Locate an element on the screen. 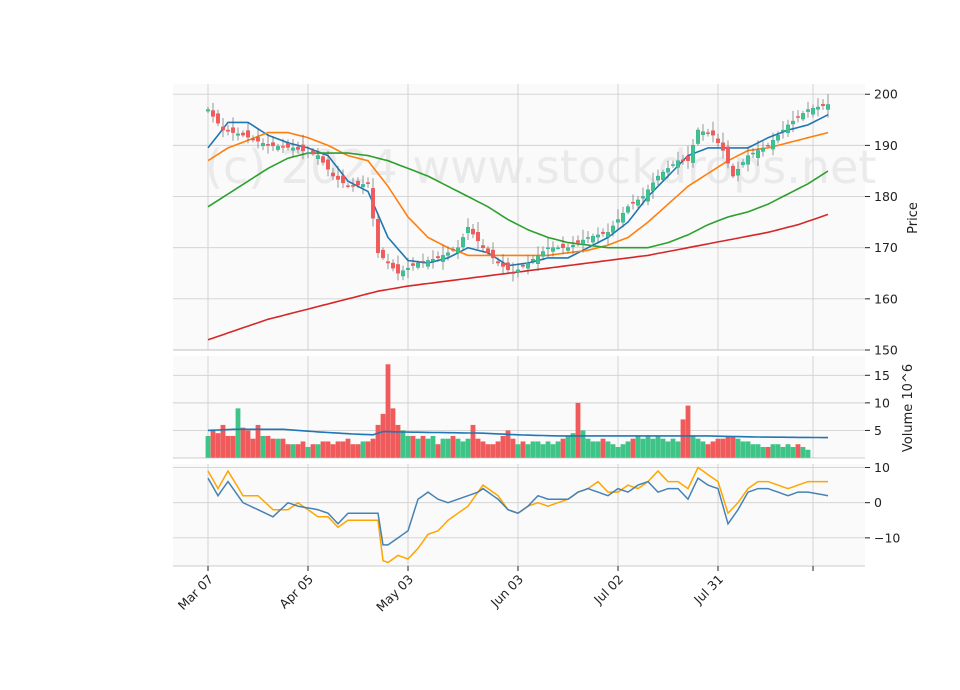 The width and height of the screenshot is (960, 690). price-y-tick-label: 170 is located at coordinates (886, 247).